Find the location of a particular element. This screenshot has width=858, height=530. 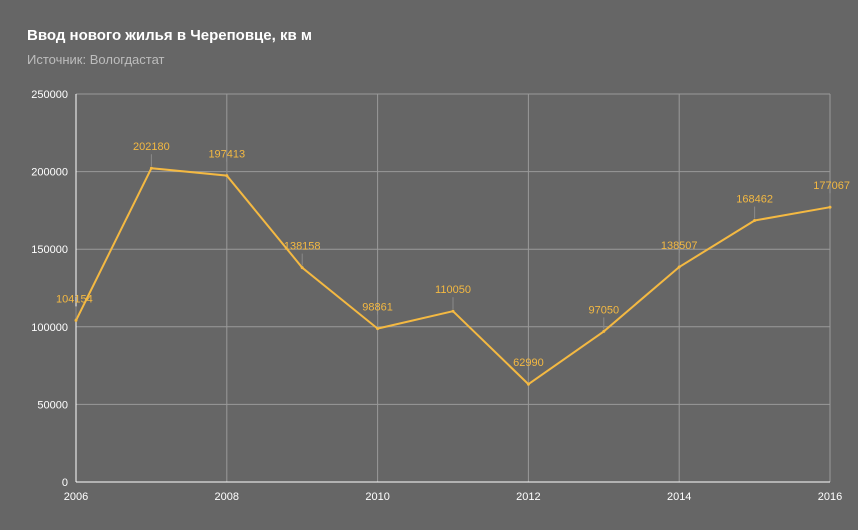

x-tick-label: 2008 is located at coordinates (227, 497).